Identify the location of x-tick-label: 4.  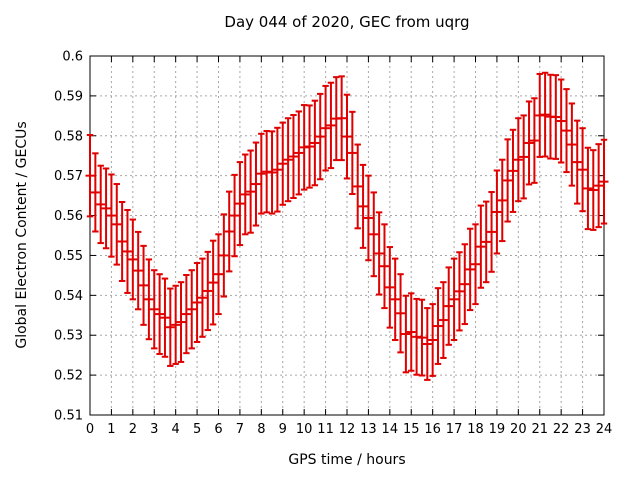
(176, 429).